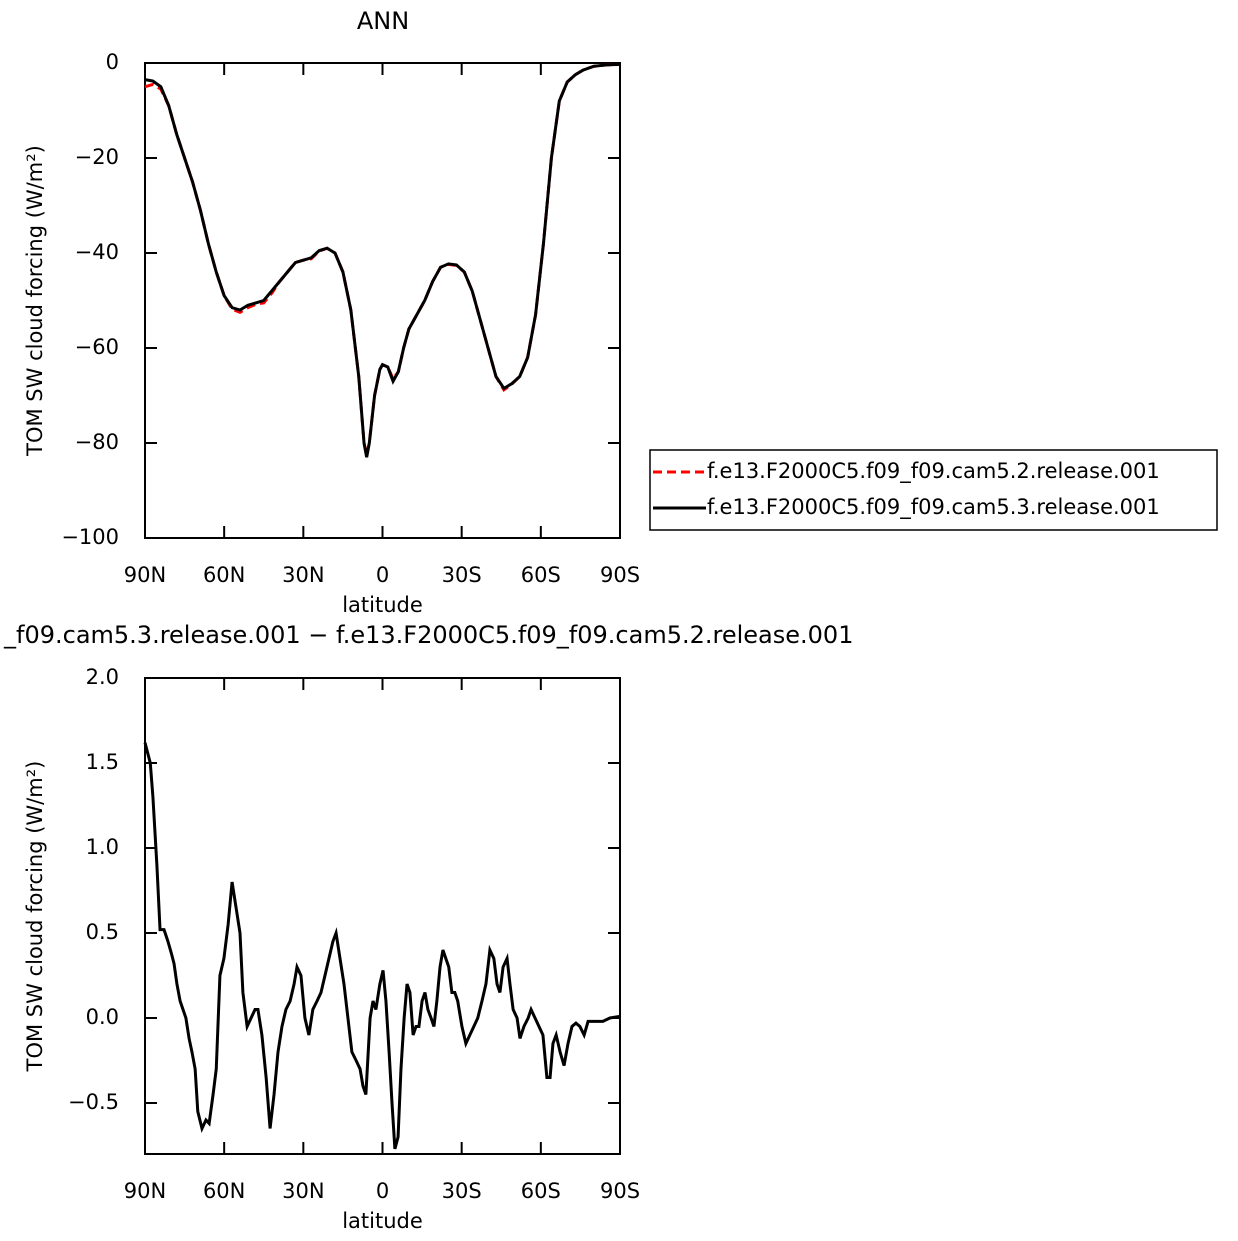 This screenshot has height=1241, width=1238. What do you see at coordinates (102, 847) in the screenshot?
I see `y-tick-label: 1.0` at bounding box center [102, 847].